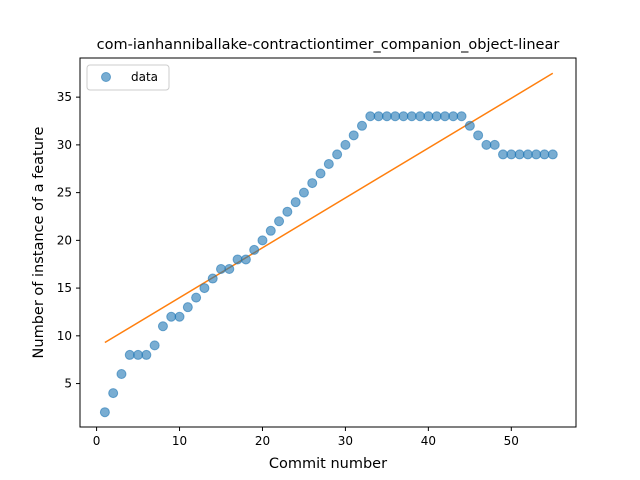 The image size is (640, 480). What do you see at coordinates (262, 441) in the screenshot?
I see `x-tick-label: 20` at bounding box center [262, 441].